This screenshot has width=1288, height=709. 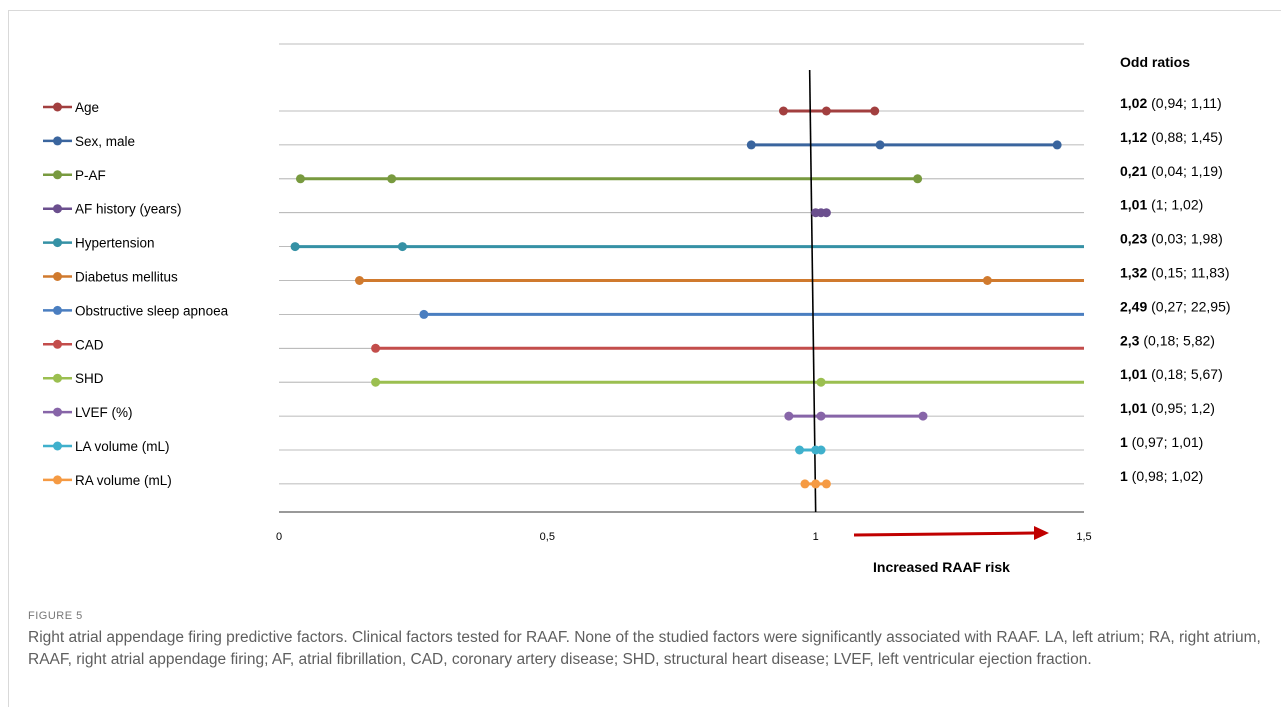 I want to click on odds-ratio-text: 1 (0,97; 1,01), so click(x=1161, y=442).